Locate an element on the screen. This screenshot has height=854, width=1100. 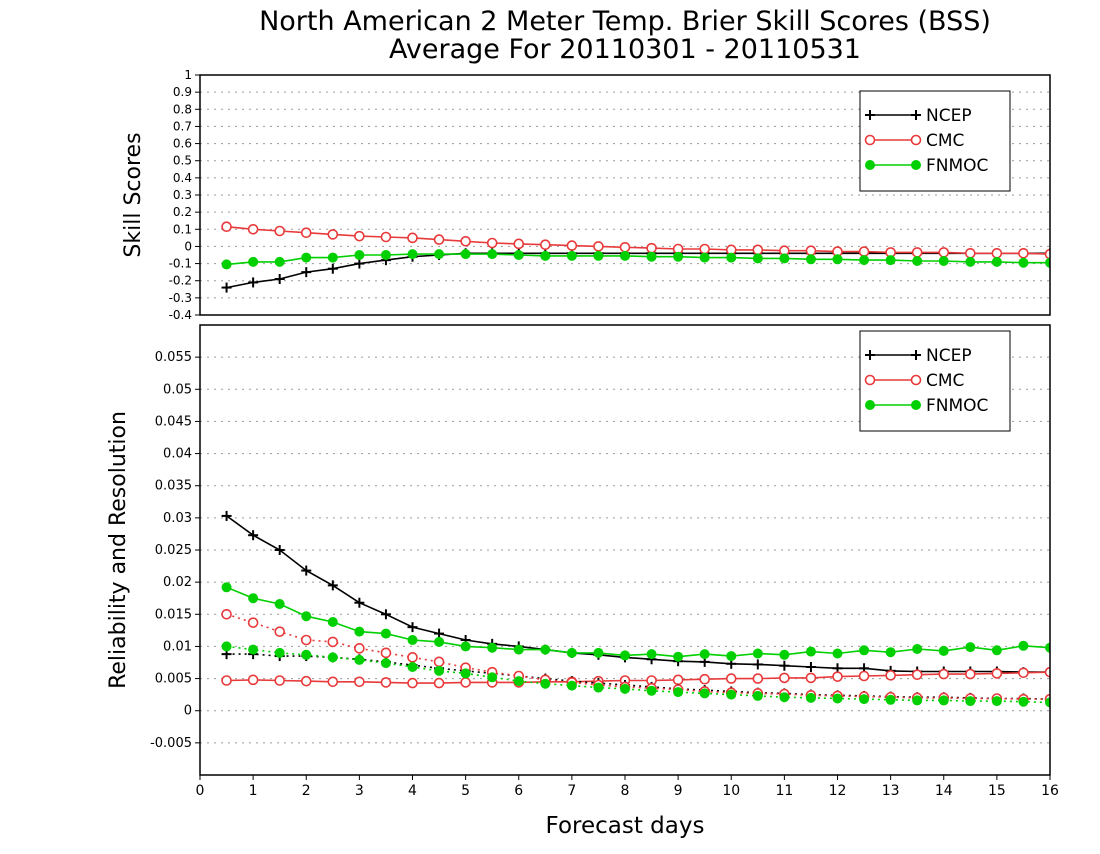
y-tick-label: 0.9 is located at coordinates (182, 92).